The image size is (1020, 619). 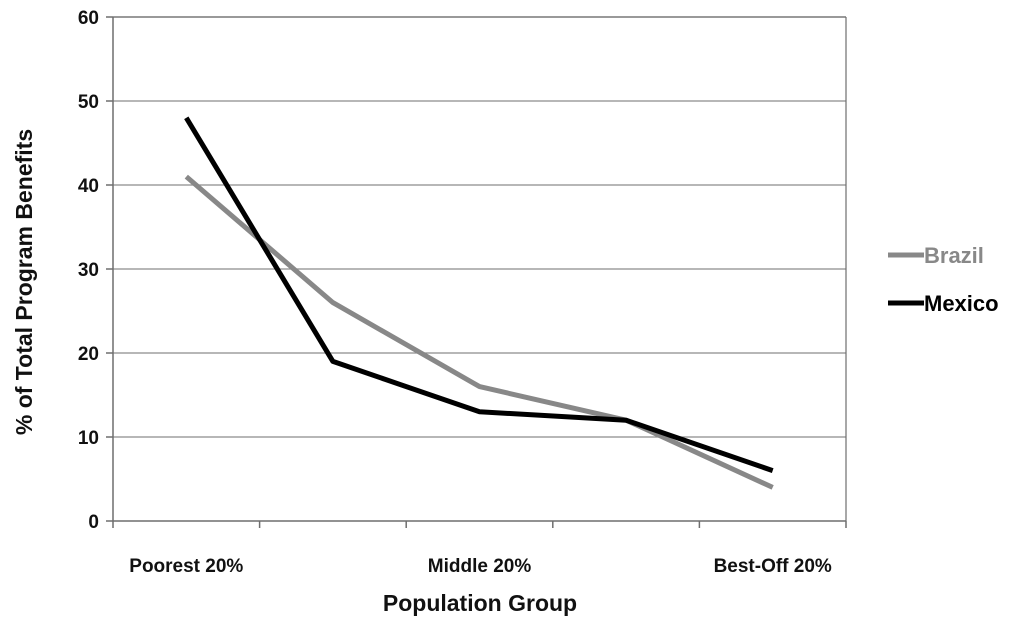 What do you see at coordinates (88, 354) in the screenshot?
I see `y-tick-label: 20` at bounding box center [88, 354].